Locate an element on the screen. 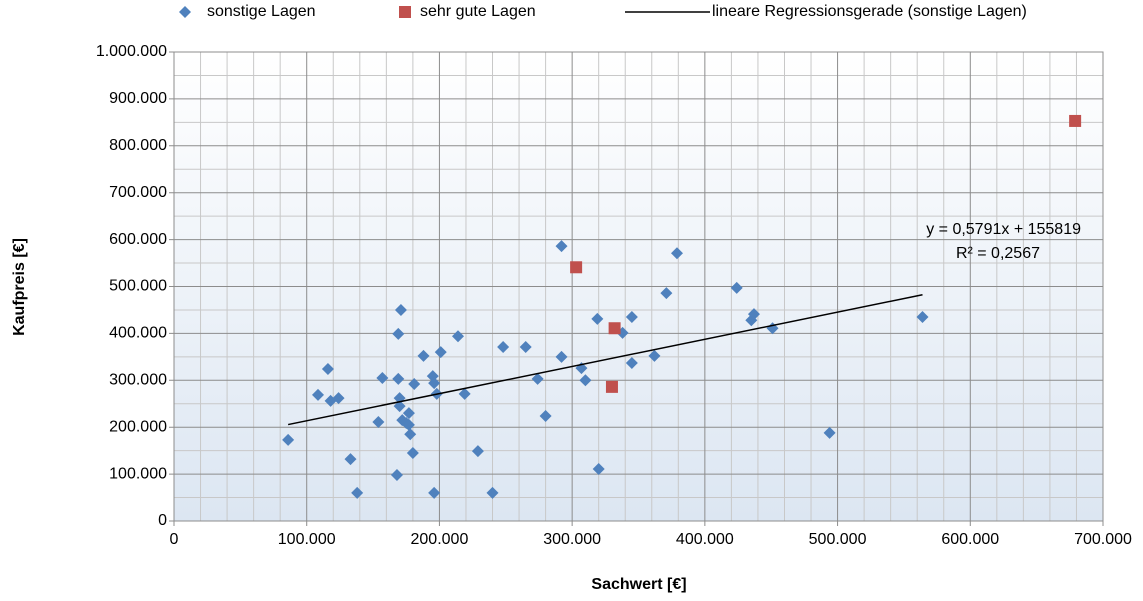 This screenshot has height=601, width=1143. y-tick-label: 200.000 is located at coordinates (138, 426).